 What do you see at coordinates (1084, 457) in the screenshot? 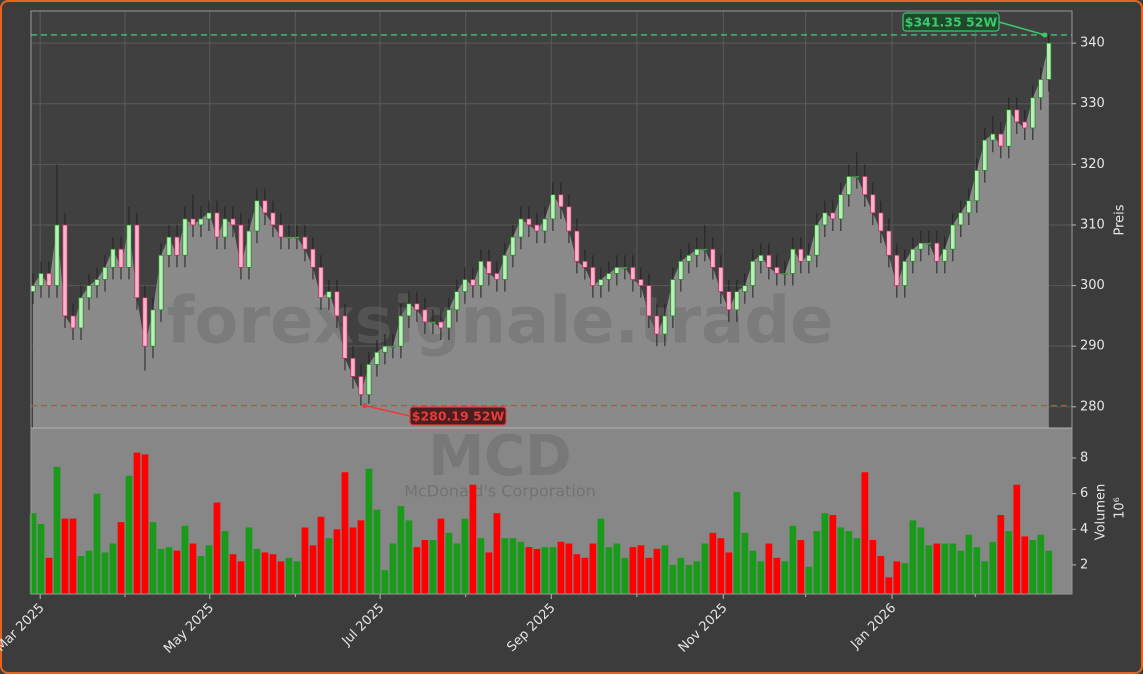
I see `y2-tick-label: 8` at bounding box center [1084, 457].